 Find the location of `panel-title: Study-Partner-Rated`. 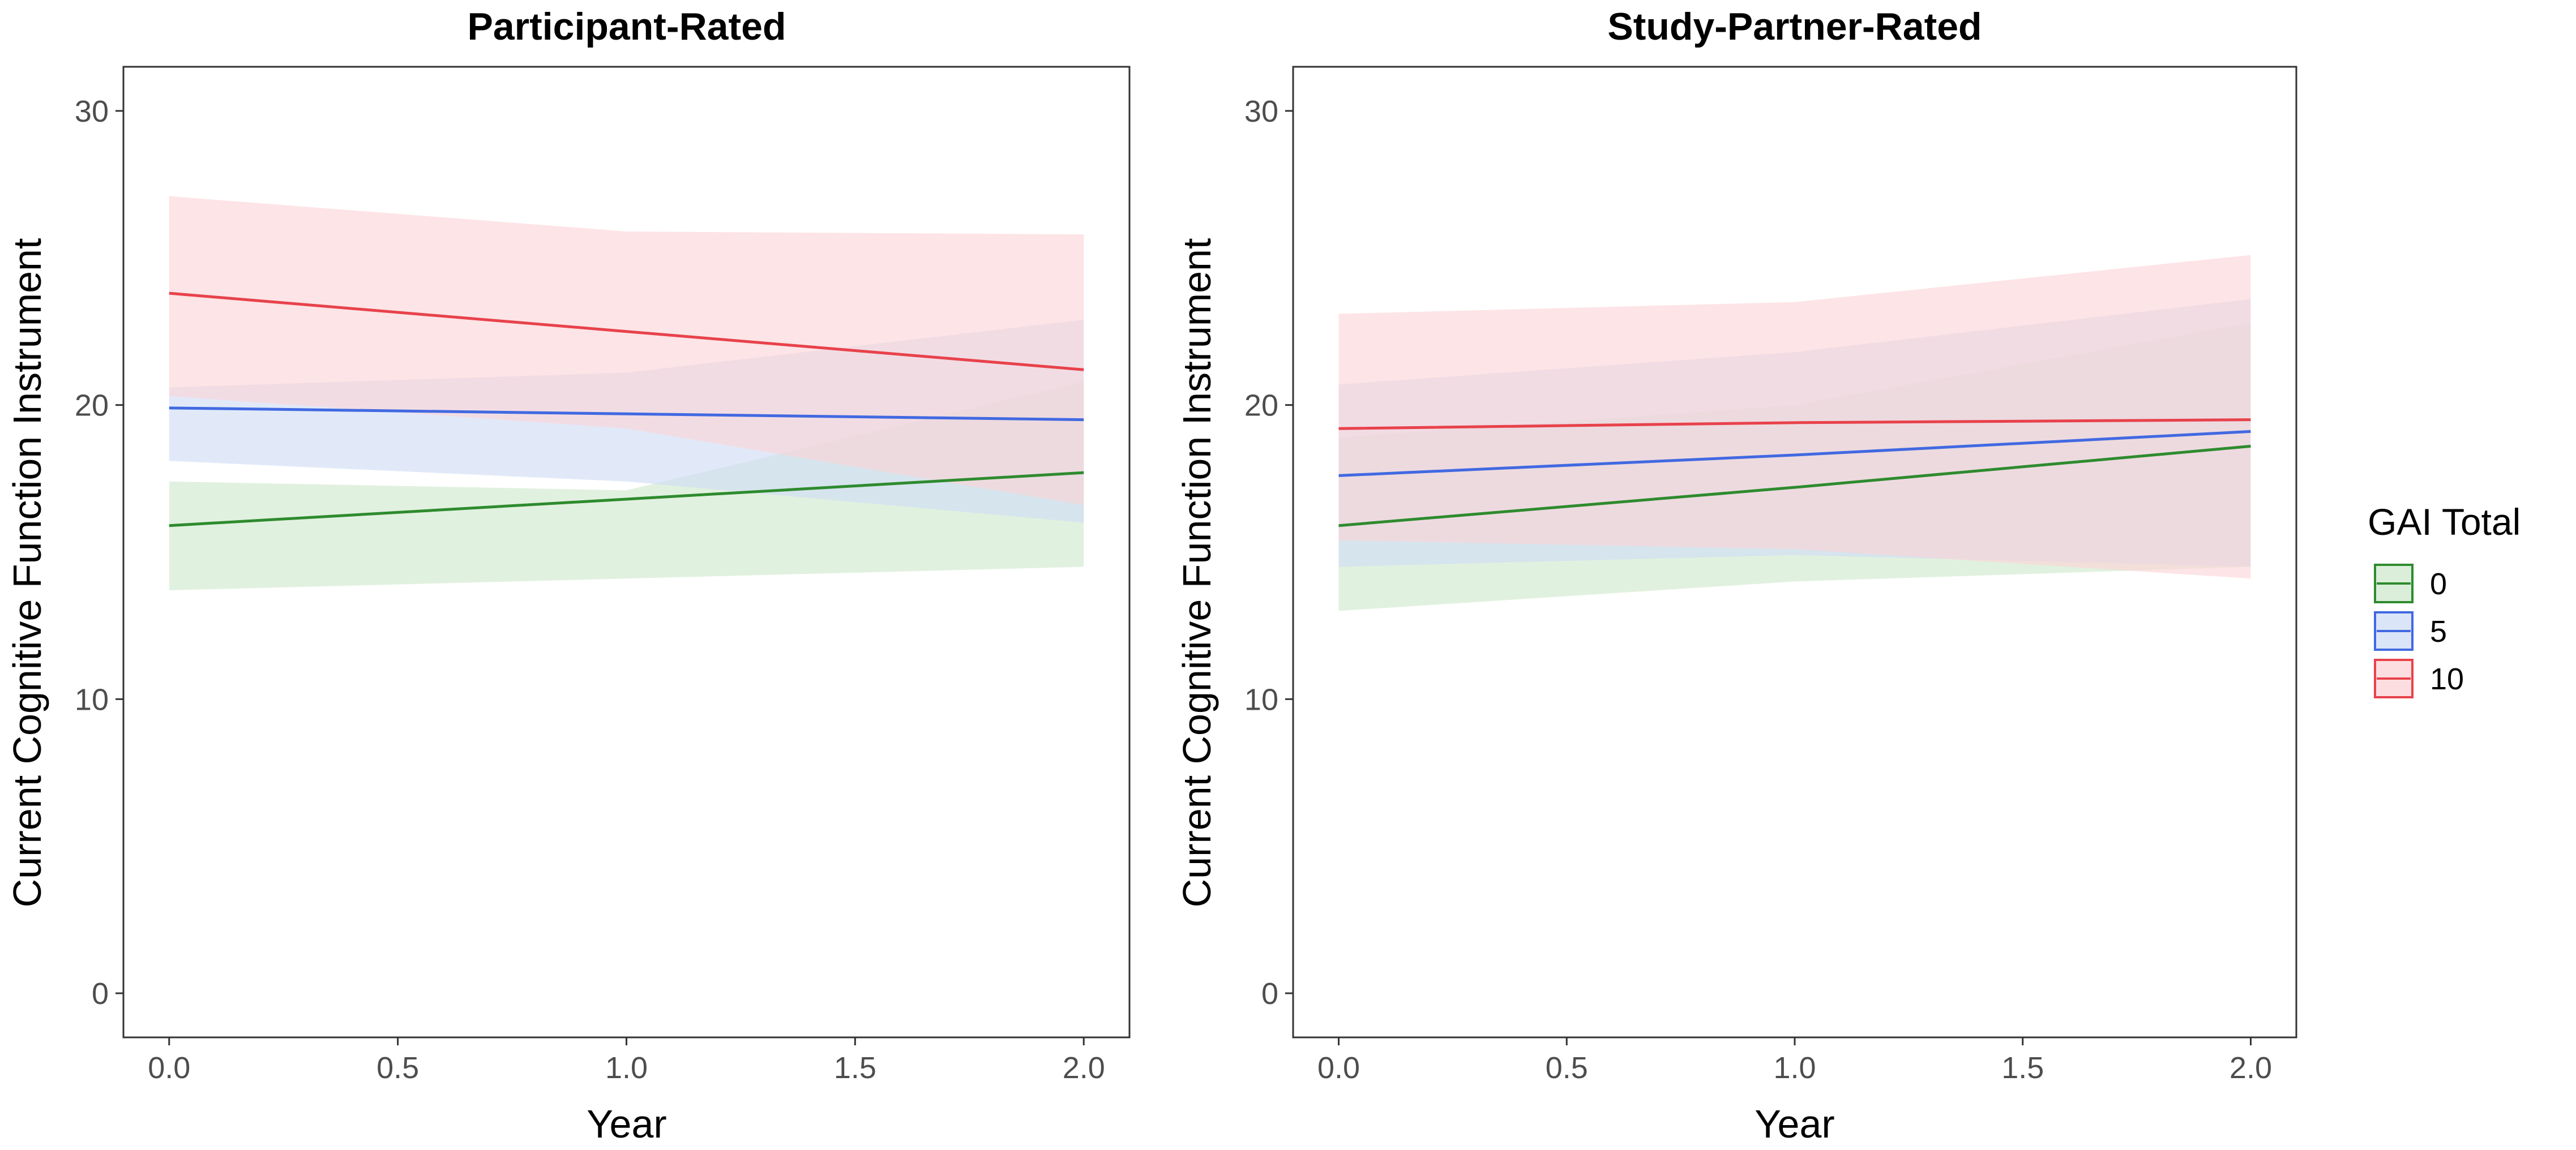

panel-title: Study-Partner-Rated is located at coordinates (1794, 26).